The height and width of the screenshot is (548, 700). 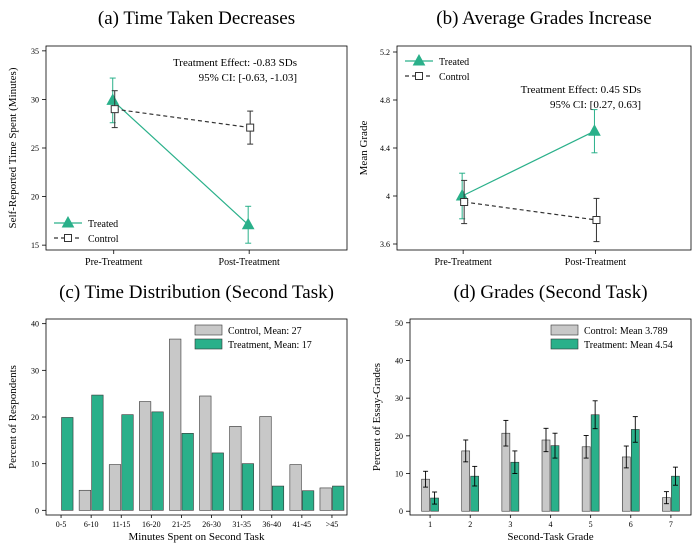 I want to click on y-axis-label: Self-Reported Time Spent (Minutes), so click(x=13, y=147).